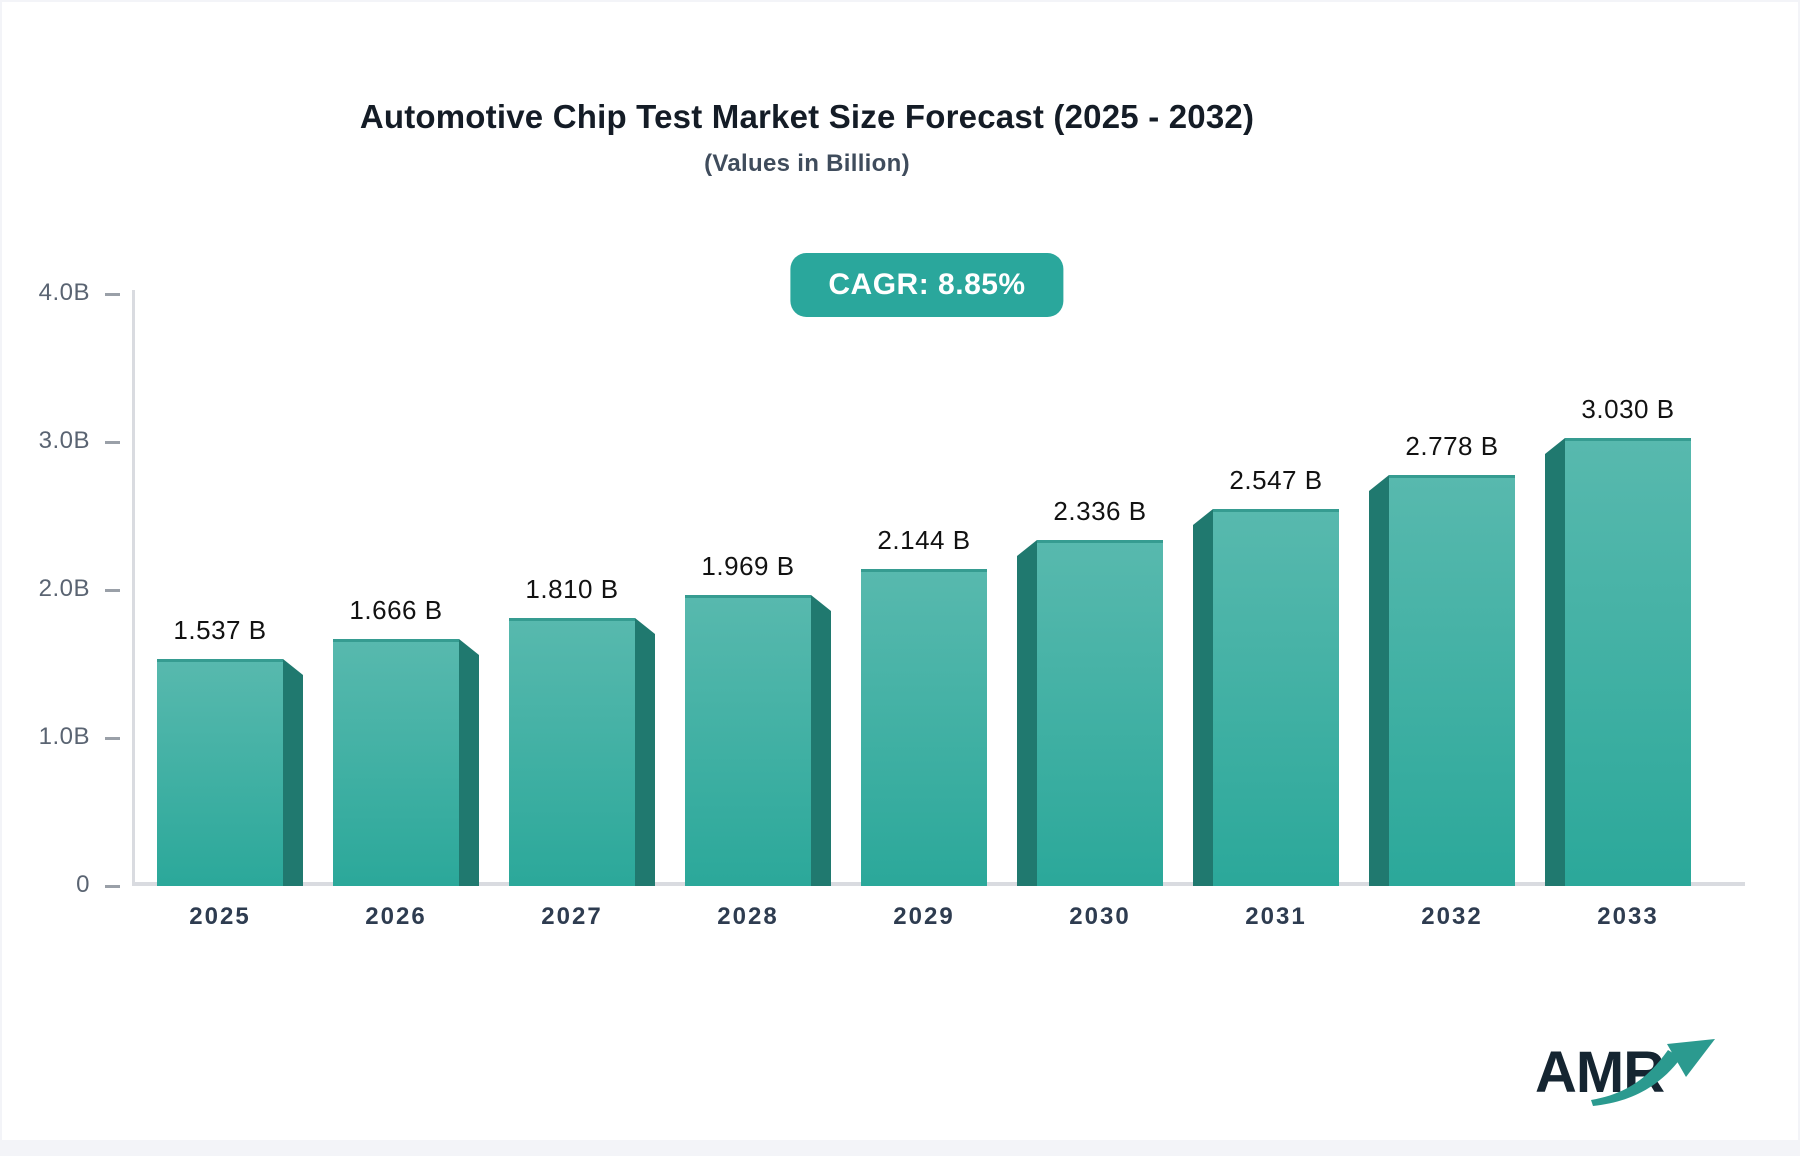 The height and width of the screenshot is (1156, 1800). I want to click on bar-value-label: 1.537 B, so click(220, 630).